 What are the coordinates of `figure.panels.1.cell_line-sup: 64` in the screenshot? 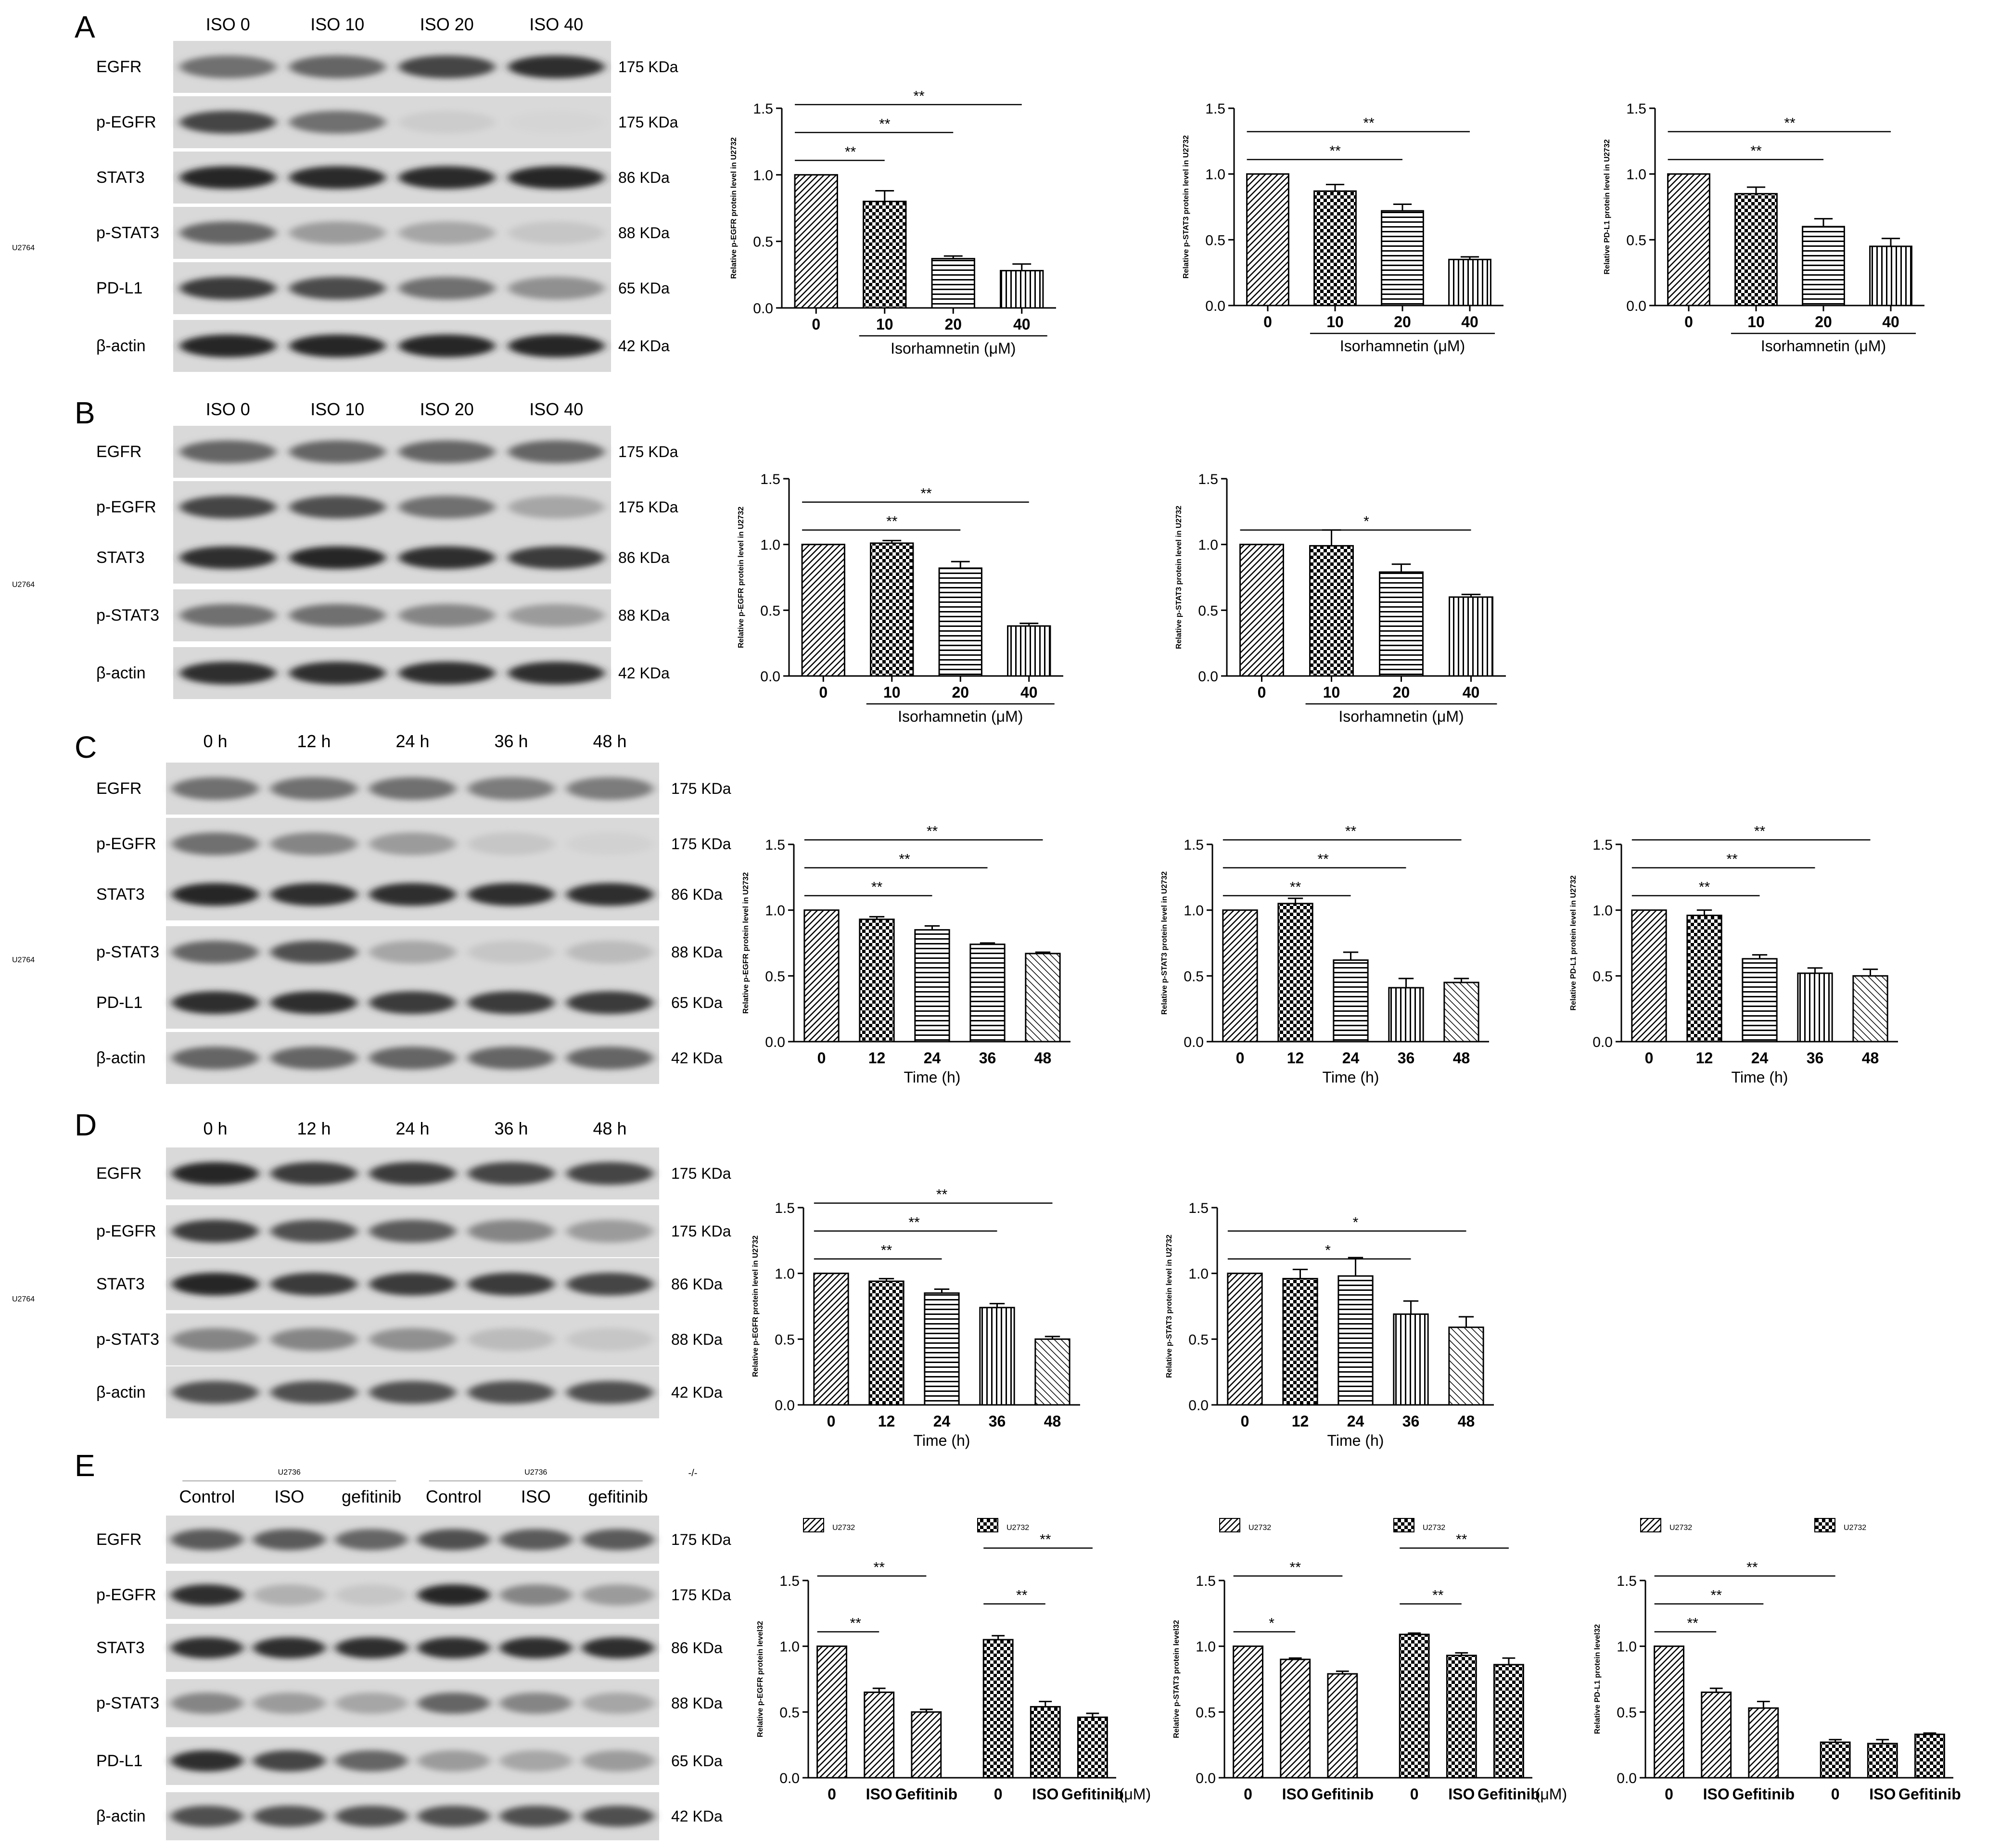 It's located at (30, 585).